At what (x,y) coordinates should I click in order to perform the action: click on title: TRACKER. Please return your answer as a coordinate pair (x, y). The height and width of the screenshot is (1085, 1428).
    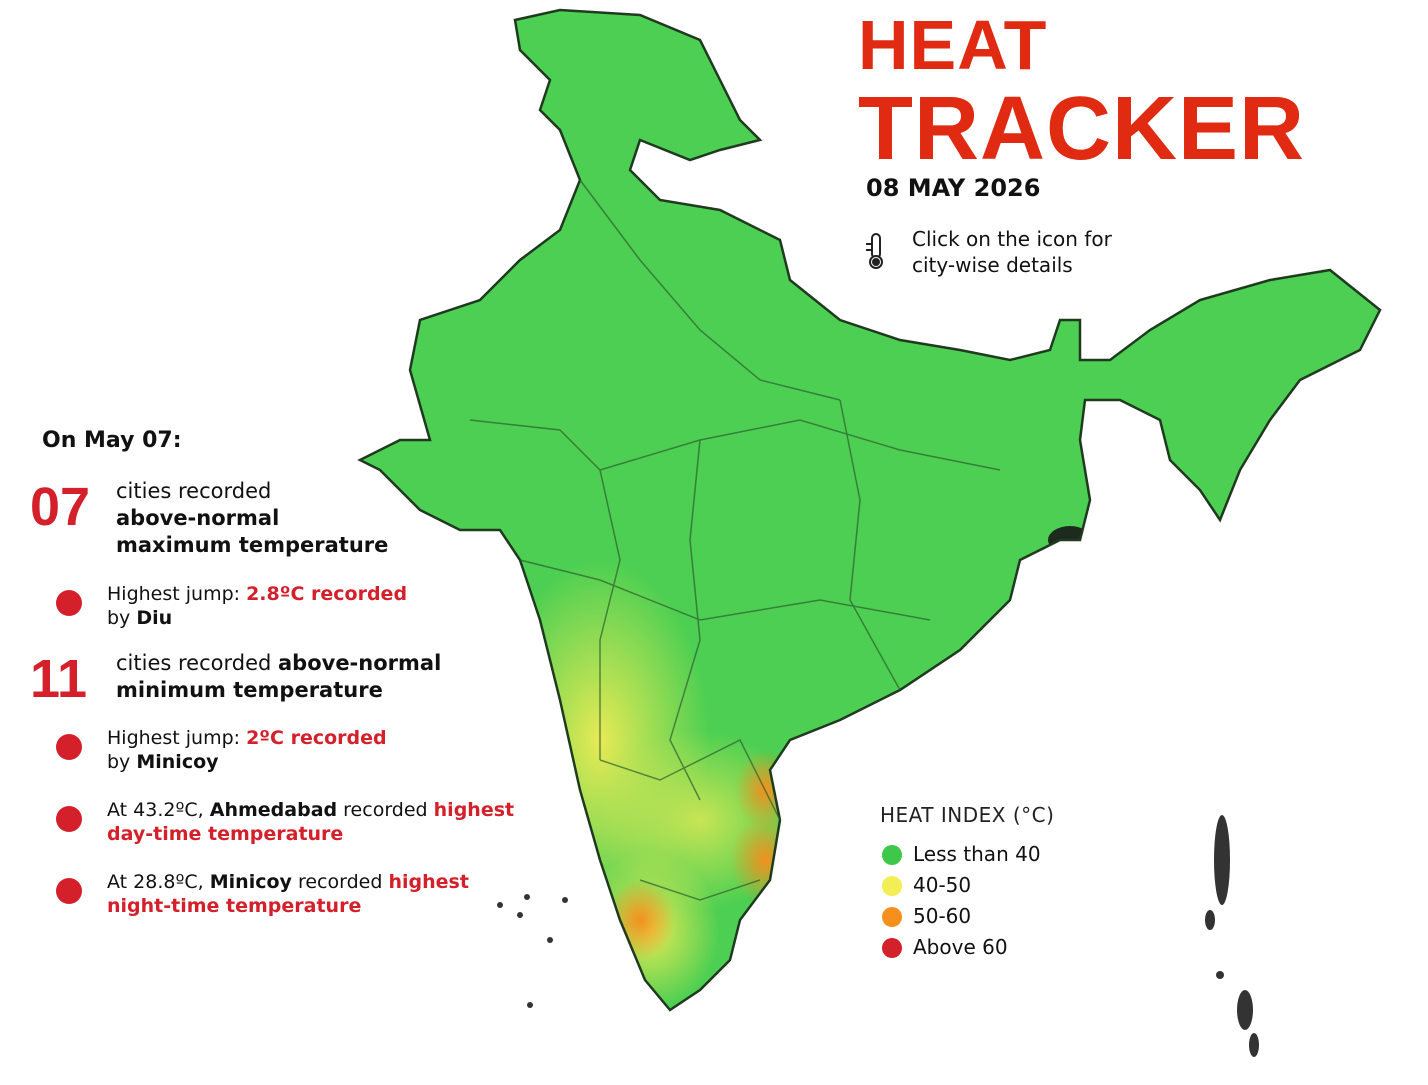
    Looking at the image, I should click on (1081, 129).